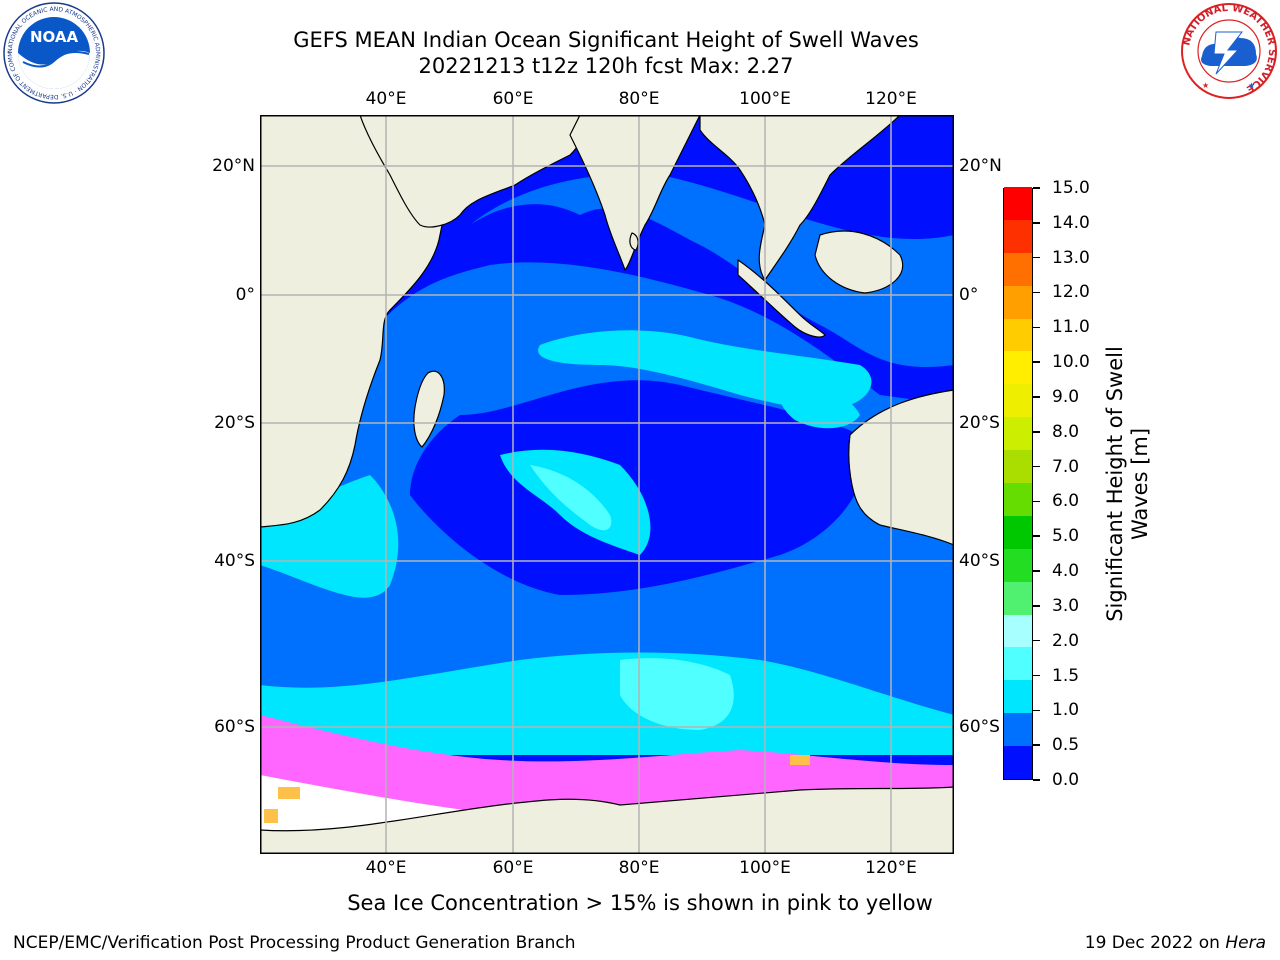 The height and width of the screenshot is (960, 1280). I want to click on lat-tick-right-20s: 20°S, so click(979, 423).